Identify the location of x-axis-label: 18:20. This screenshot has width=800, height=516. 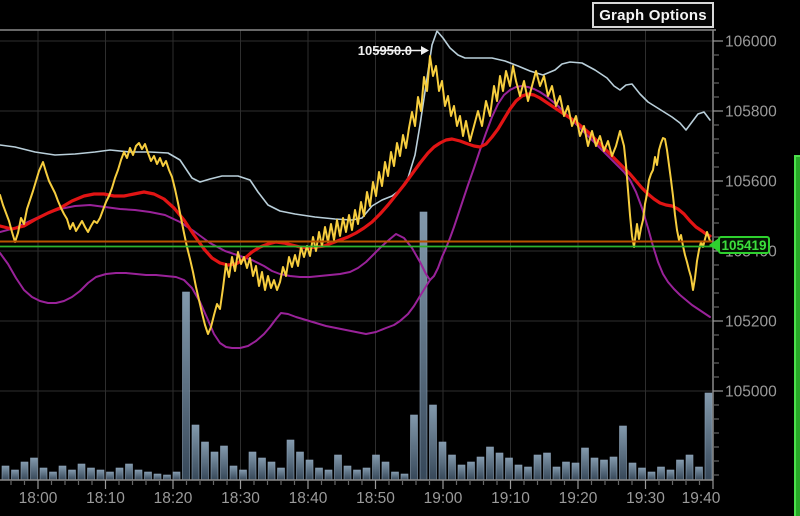
(173, 498).